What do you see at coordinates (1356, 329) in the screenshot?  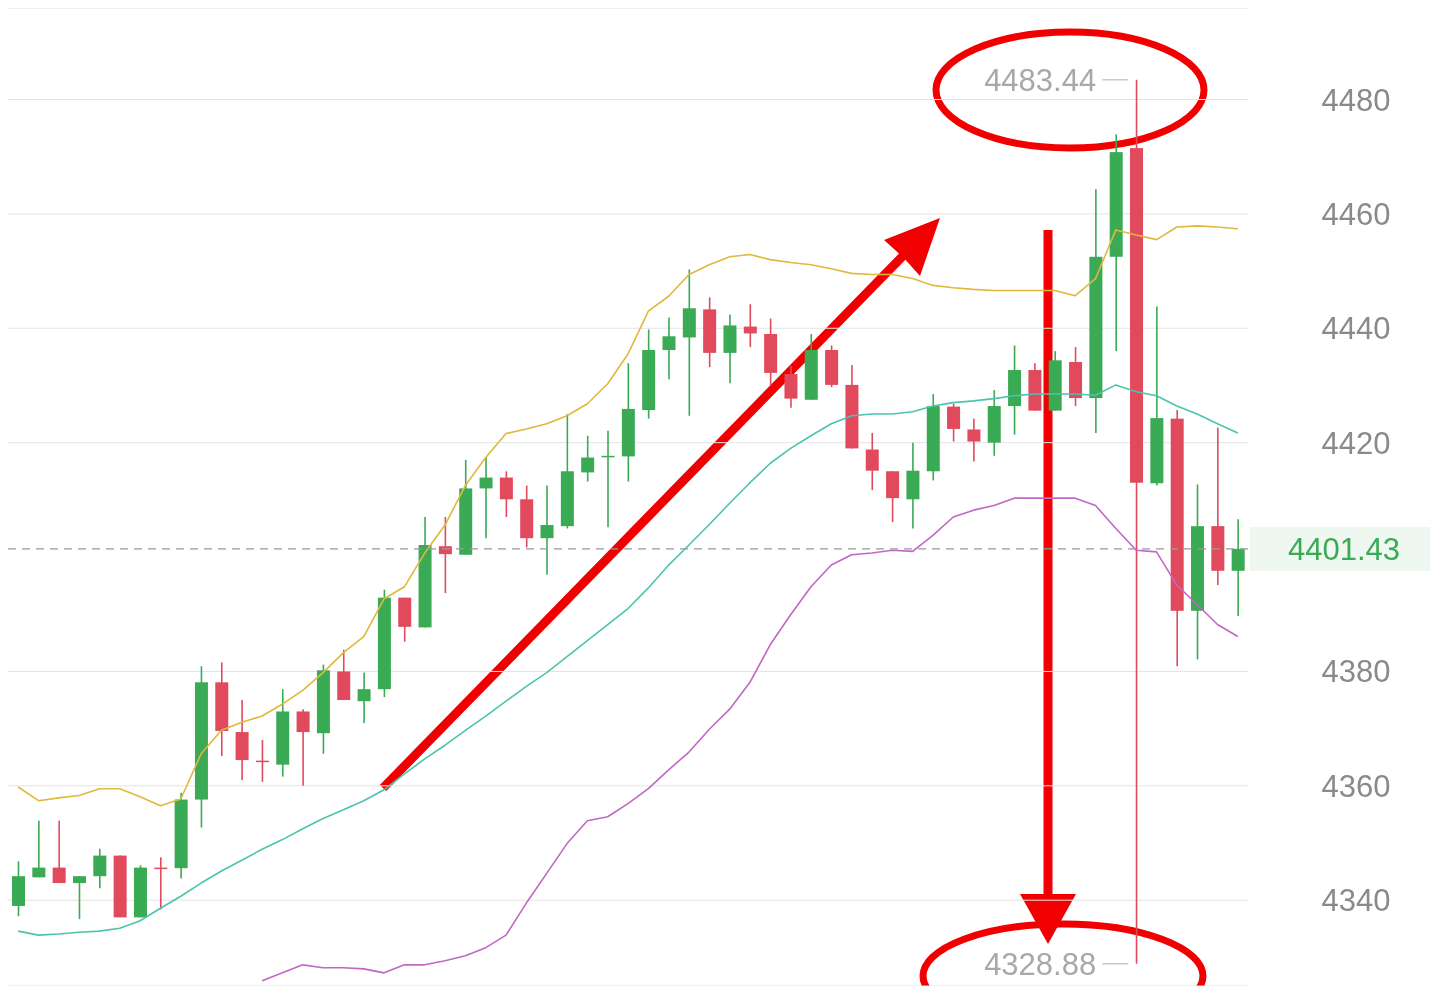 I see `y-tick-label: 4440` at bounding box center [1356, 329].